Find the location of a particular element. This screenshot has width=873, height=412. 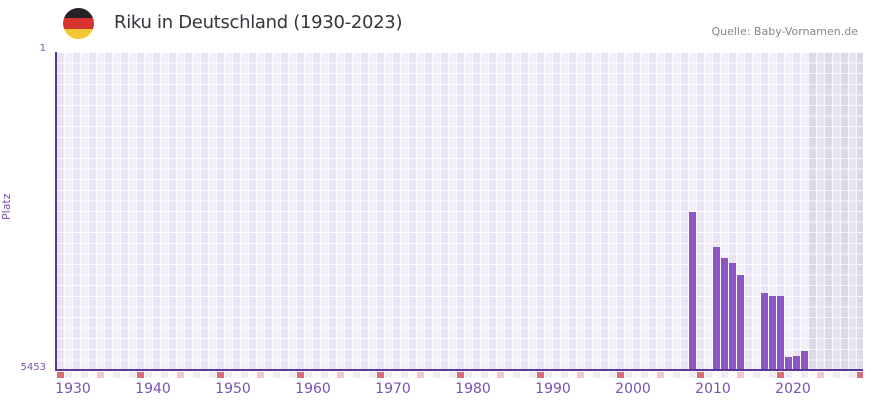

y-axis-line is located at coordinates (55, 211).